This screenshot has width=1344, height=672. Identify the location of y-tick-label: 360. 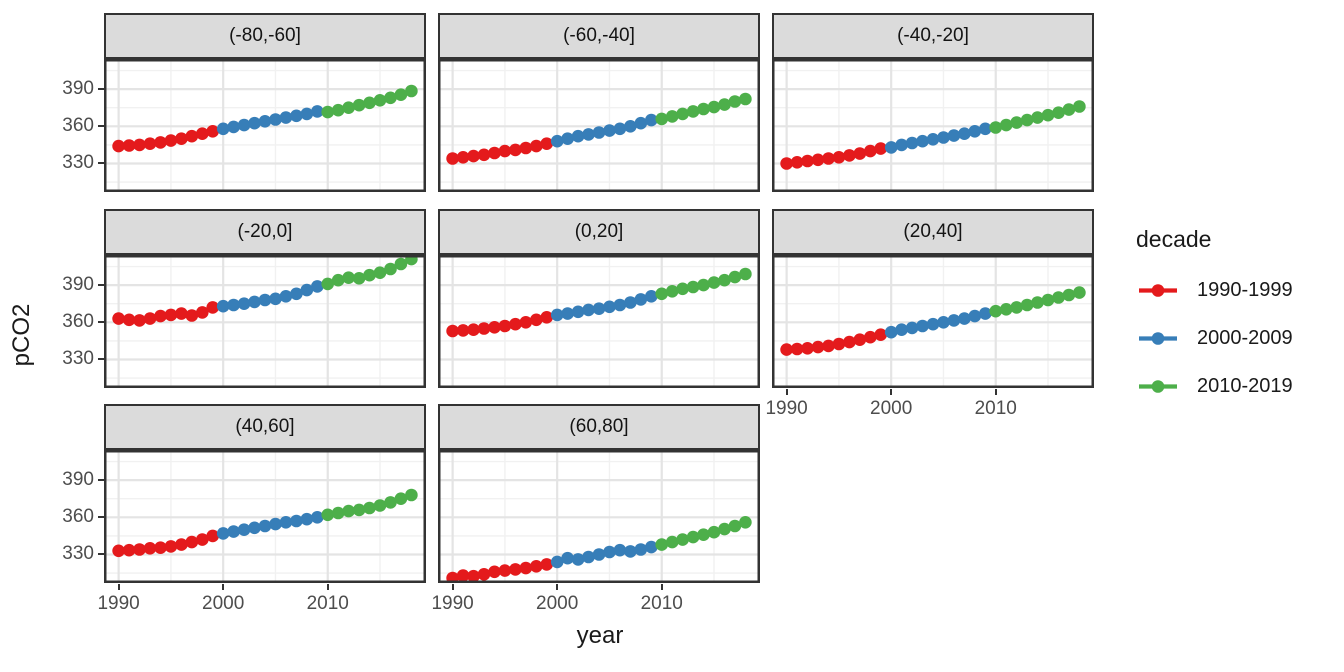
(78, 322).